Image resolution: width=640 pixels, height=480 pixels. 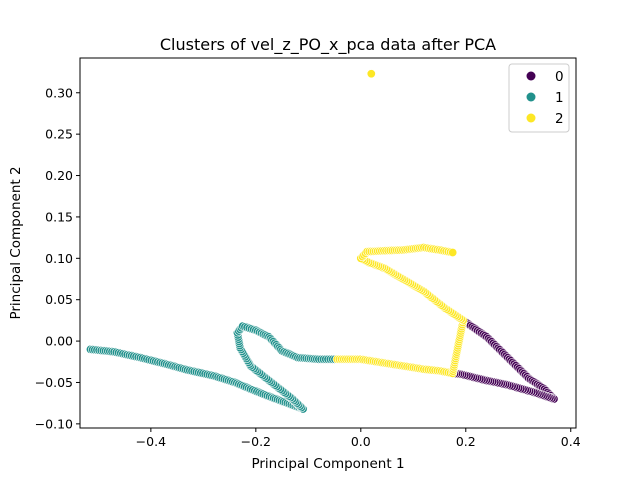 What do you see at coordinates (59, 299) in the screenshot?
I see `y-tick-label: 0.05` at bounding box center [59, 299].